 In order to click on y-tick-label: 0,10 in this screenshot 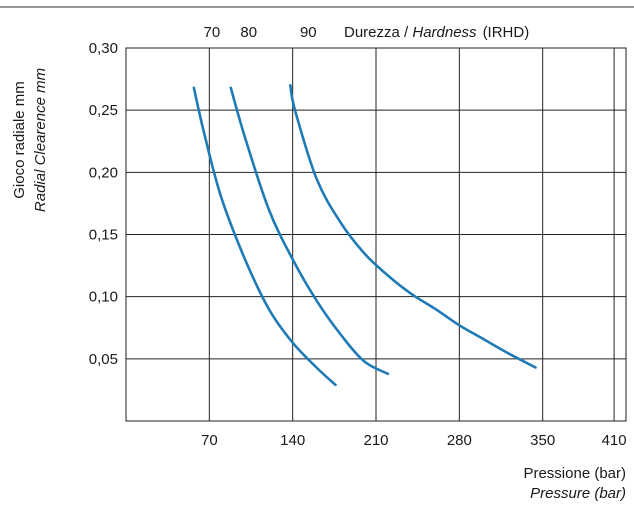, I will do `click(103, 297)`.